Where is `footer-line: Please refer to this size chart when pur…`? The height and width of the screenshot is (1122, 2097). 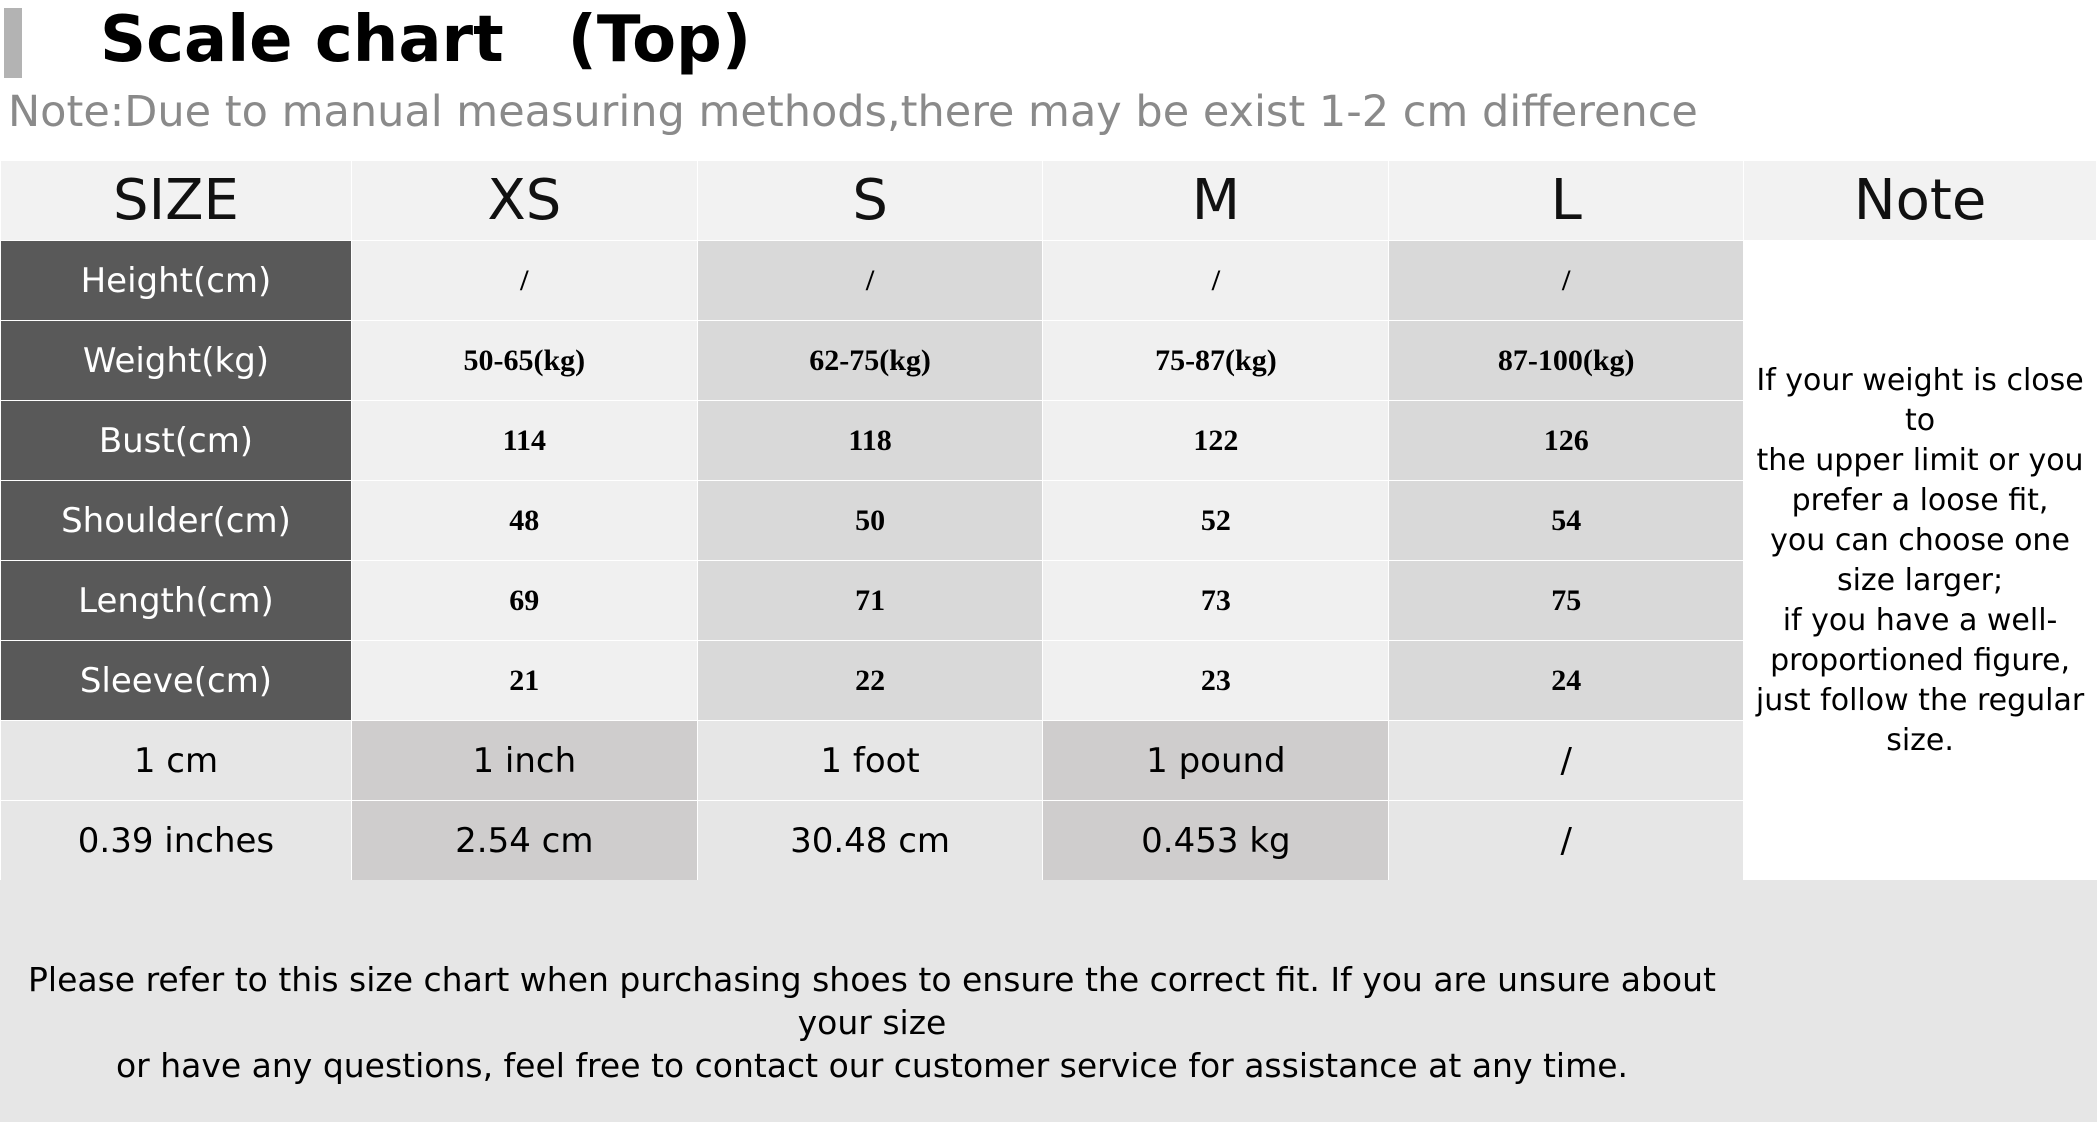 footer-line: Please refer to this size chart when pur… is located at coordinates (872, 1001).